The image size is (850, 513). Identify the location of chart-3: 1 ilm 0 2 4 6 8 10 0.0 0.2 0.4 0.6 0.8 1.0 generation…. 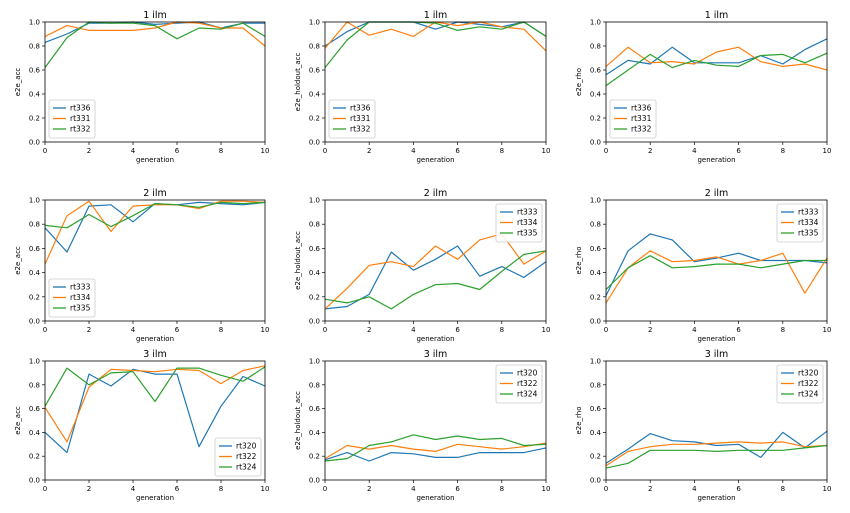
(703, 87).